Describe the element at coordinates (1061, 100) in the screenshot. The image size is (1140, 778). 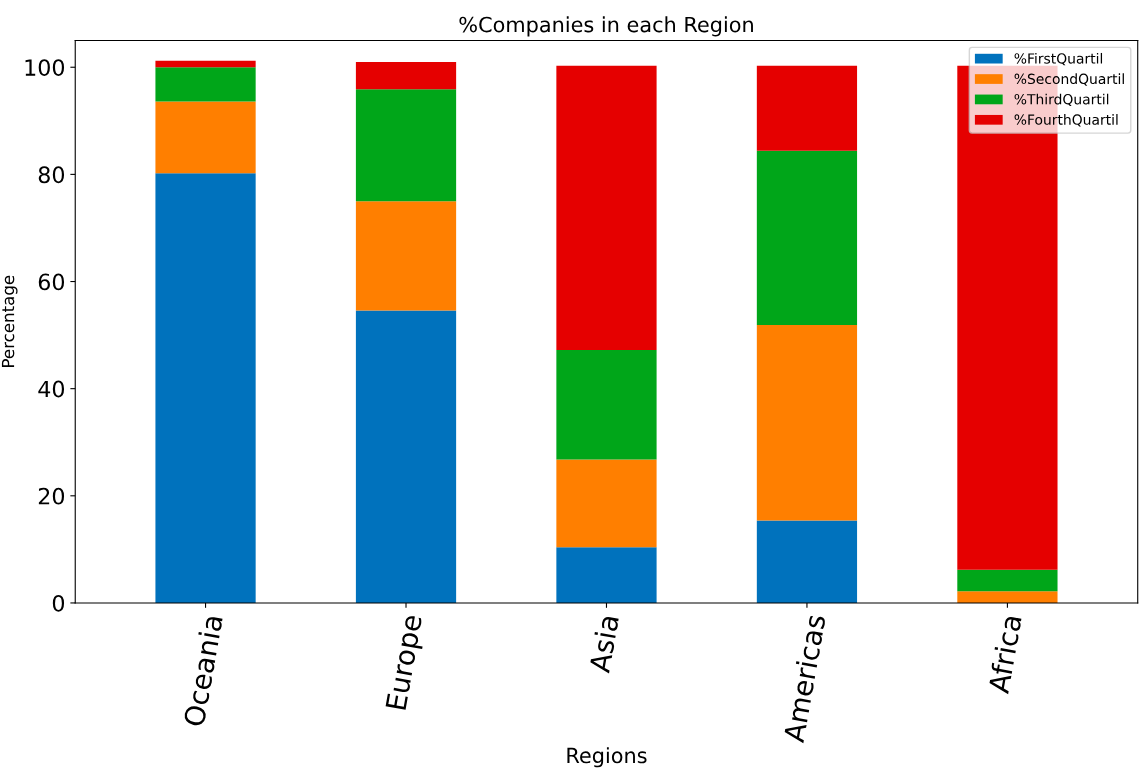
I see `legend-label: %ThirdQuartil` at that location.